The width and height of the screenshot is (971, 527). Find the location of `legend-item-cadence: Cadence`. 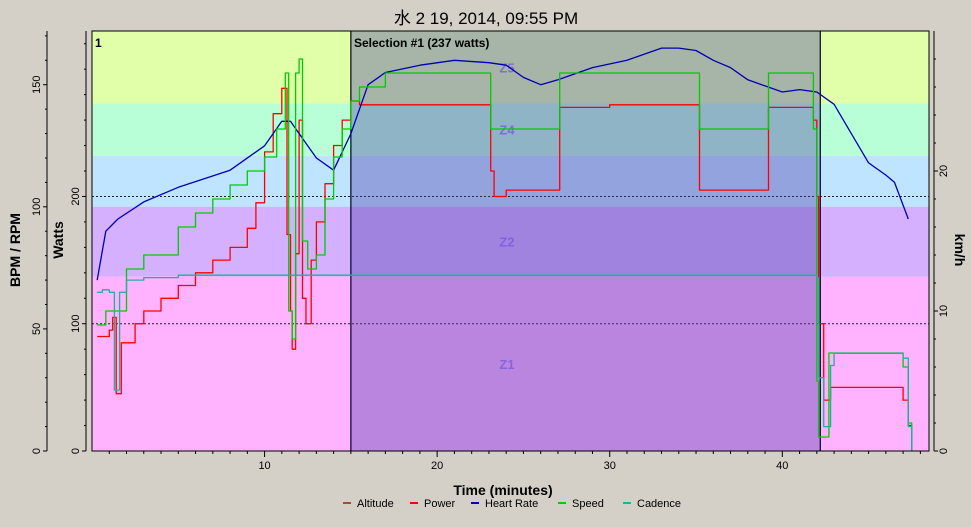

legend-item-cadence: Cadence is located at coordinates (652, 504).